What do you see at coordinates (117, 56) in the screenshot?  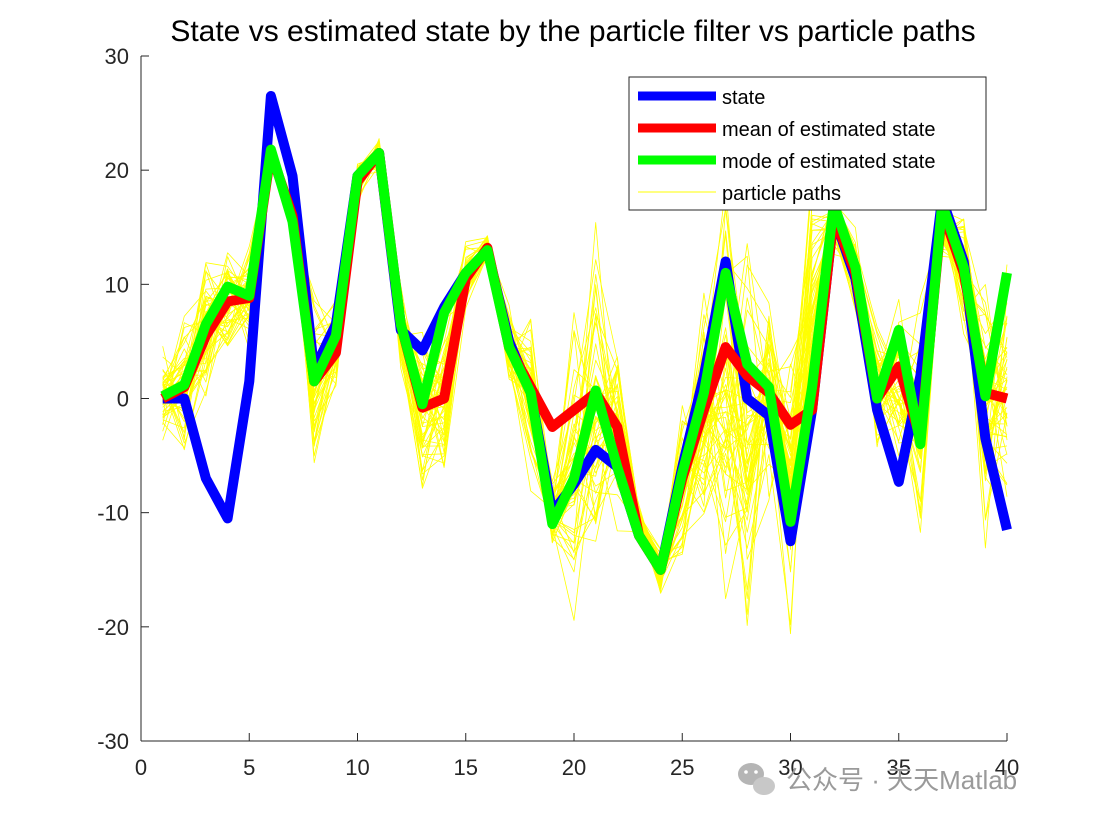 I see `y-tick-label: 30` at bounding box center [117, 56].